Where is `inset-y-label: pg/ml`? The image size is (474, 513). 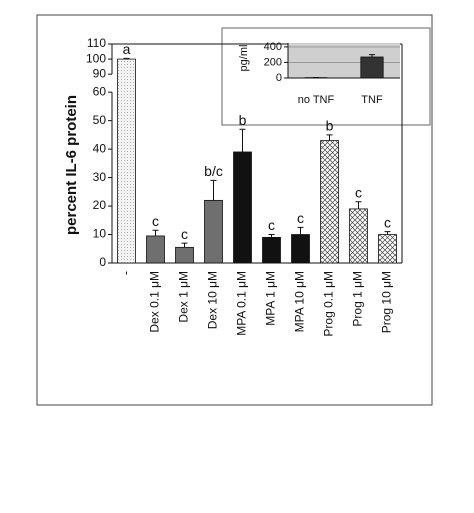 inset-y-label: pg/ml is located at coordinates (244, 58).